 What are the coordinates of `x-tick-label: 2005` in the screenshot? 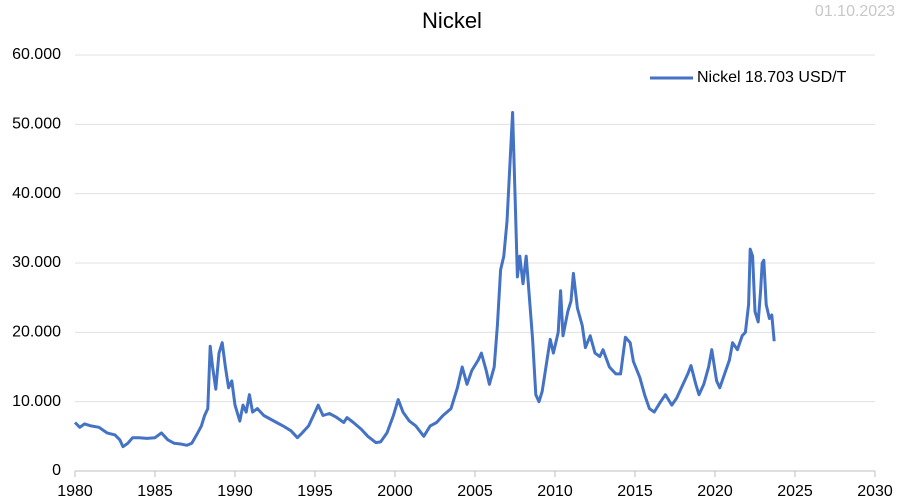 It's located at (475, 491).